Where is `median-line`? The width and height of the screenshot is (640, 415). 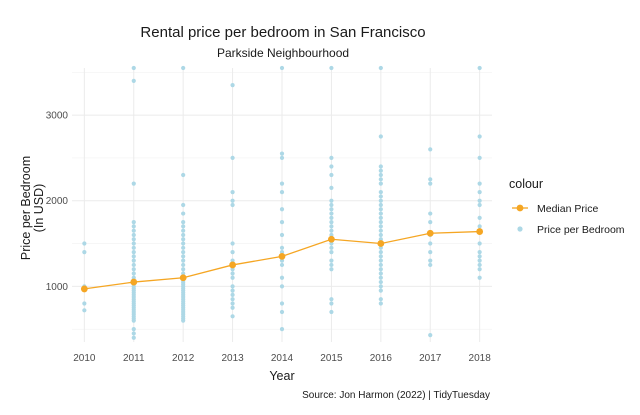
median-line is located at coordinates (282, 260).